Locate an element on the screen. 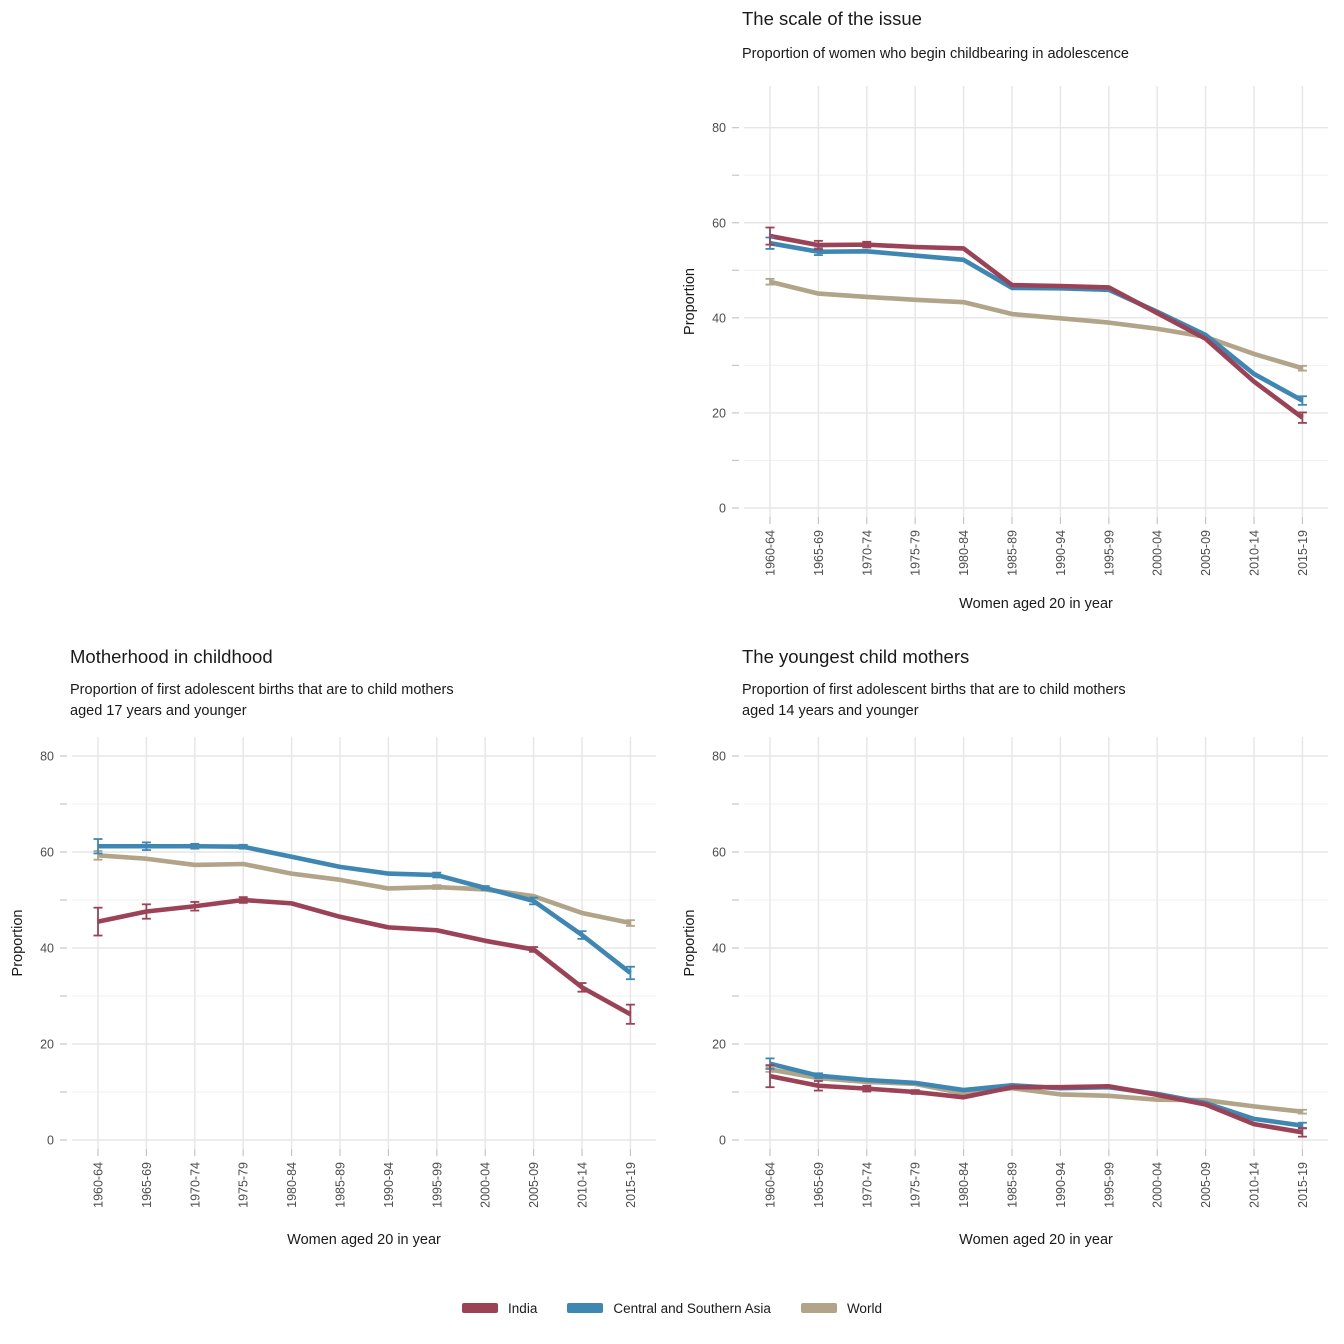 This screenshot has width=1344, height=1344. chart-title: Motherhood in childhood is located at coordinates (171, 656).